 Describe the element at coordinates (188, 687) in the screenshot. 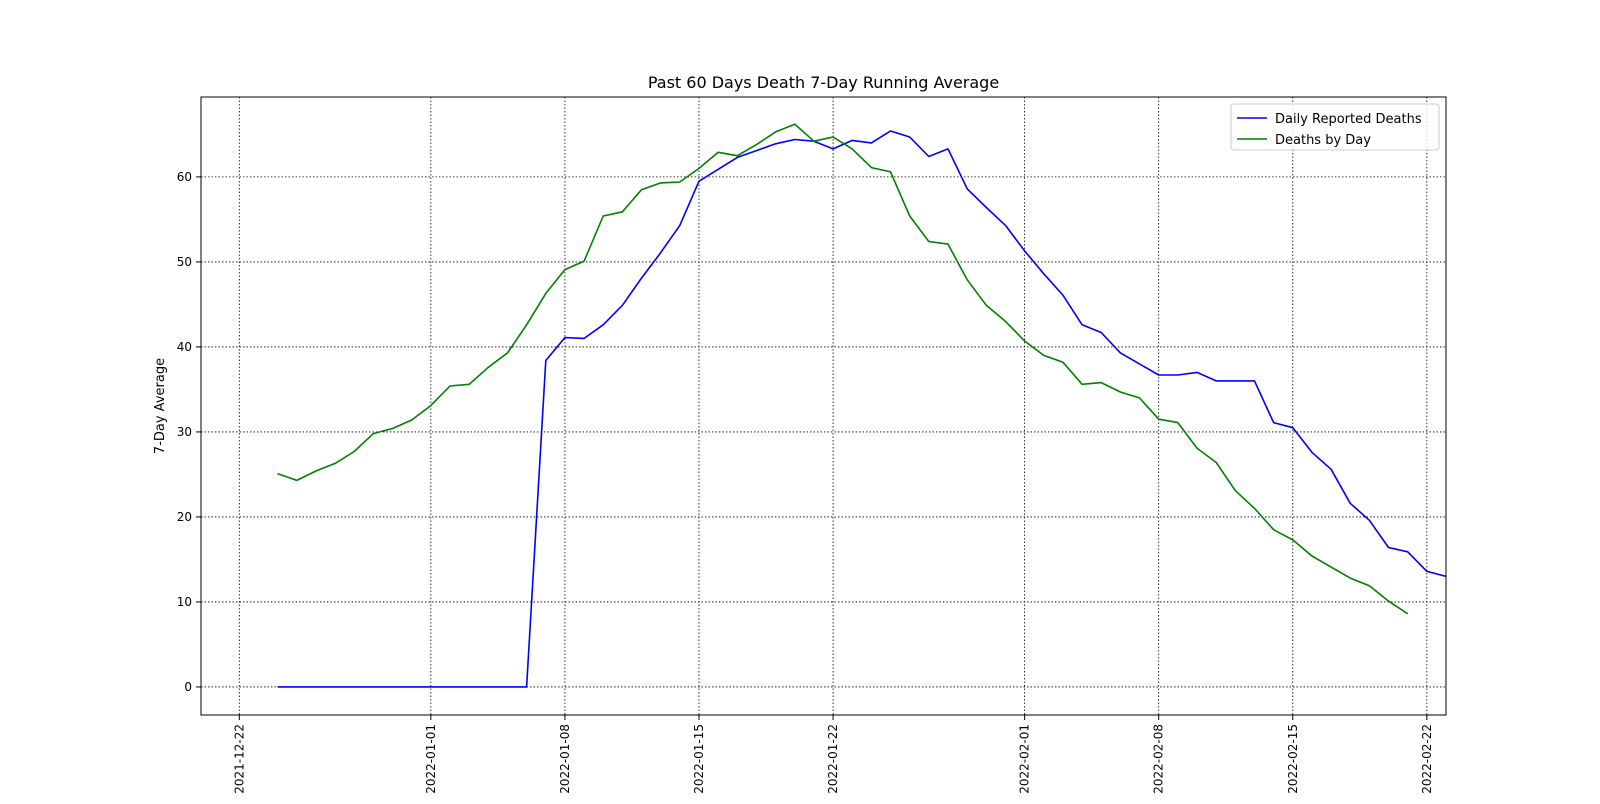

I see `y-tick-label: 0` at that location.